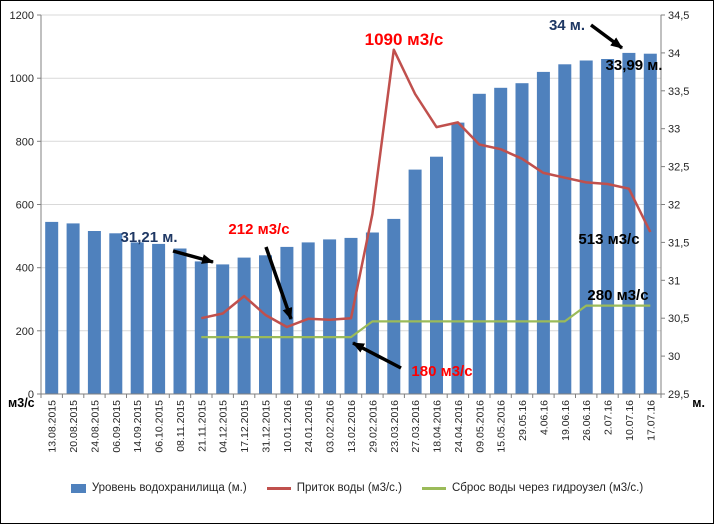  What do you see at coordinates (331, 426) in the screenshot?
I see `x-tick-label: 03.02.2016` at bounding box center [331, 426].